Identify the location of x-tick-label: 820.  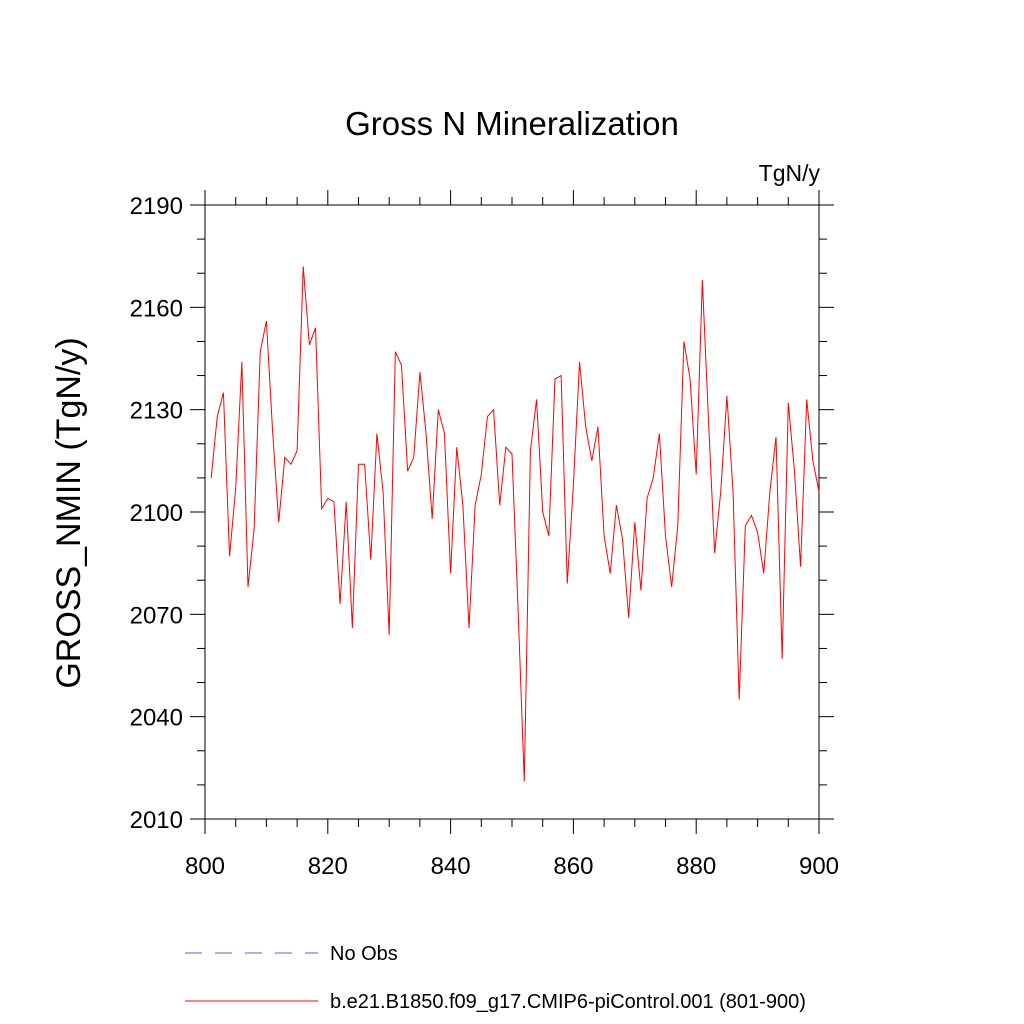
(328, 866).